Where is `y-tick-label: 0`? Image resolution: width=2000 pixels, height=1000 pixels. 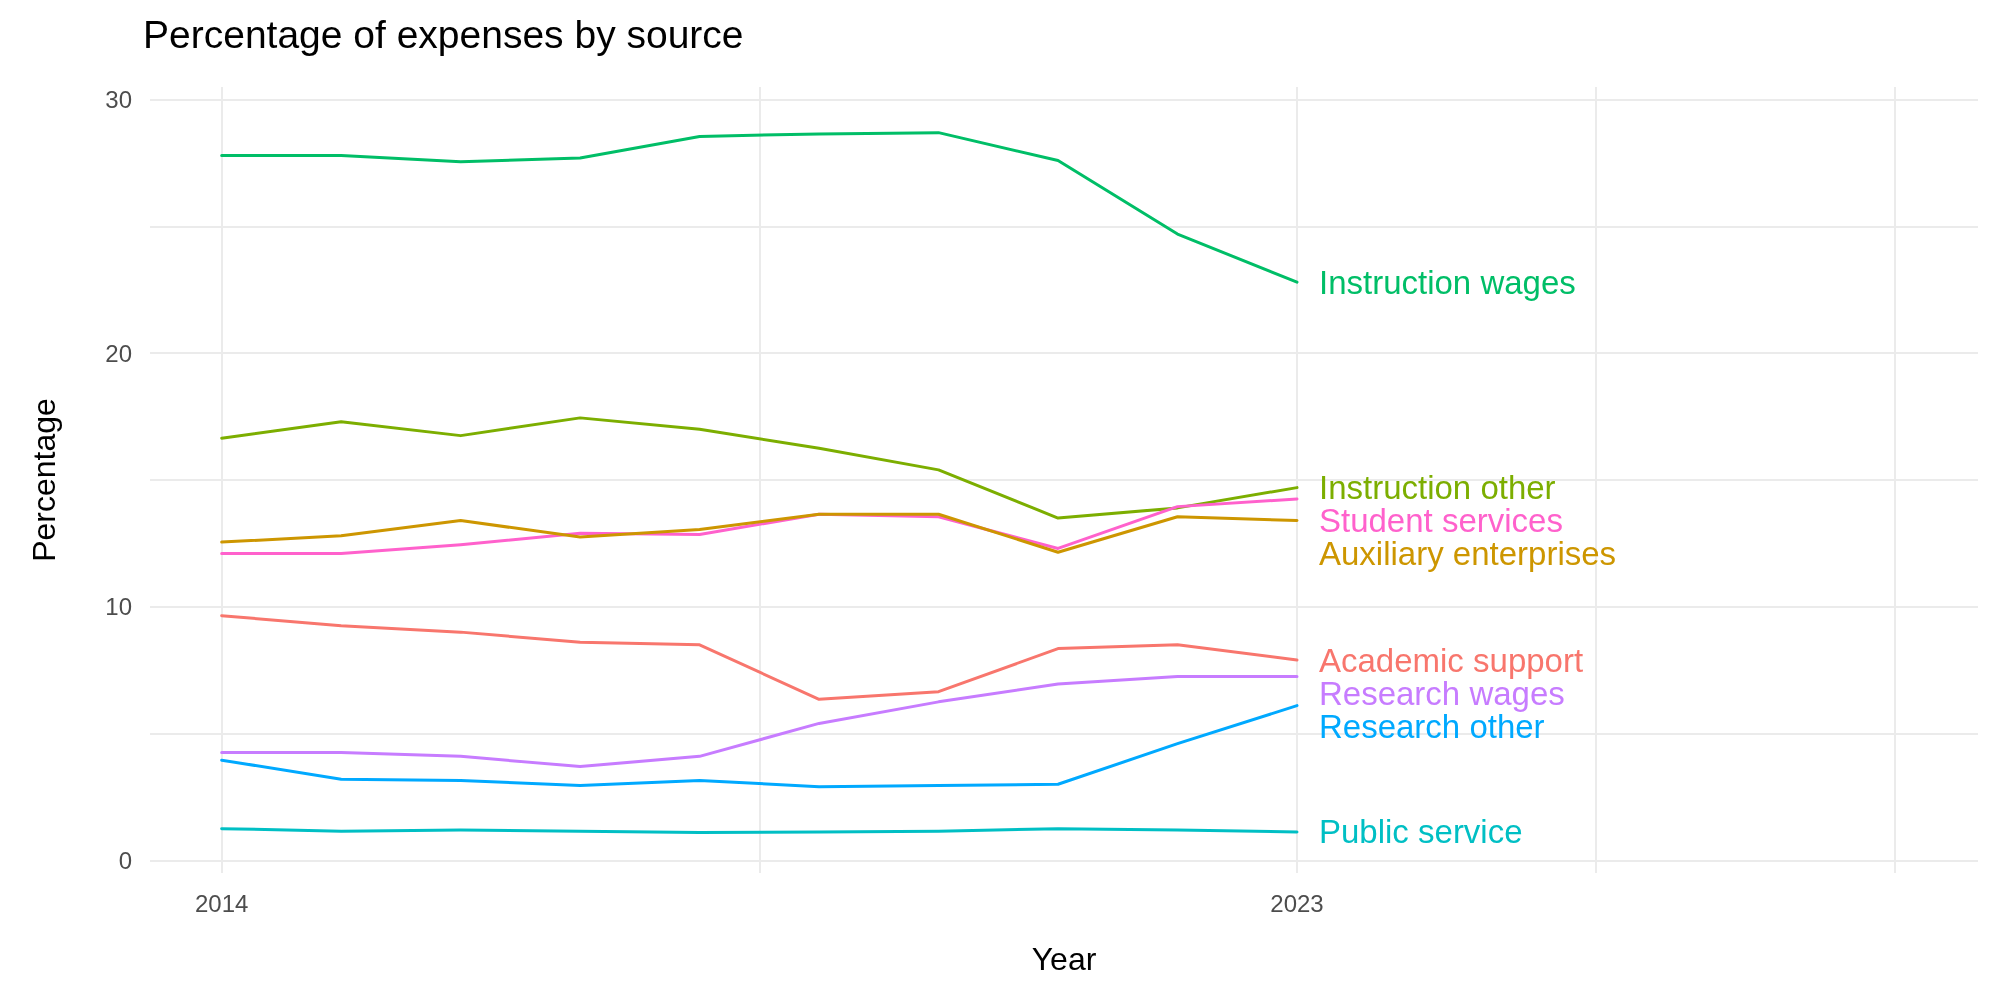 y-tick-label: 0 is located at coordinates (125, 860).